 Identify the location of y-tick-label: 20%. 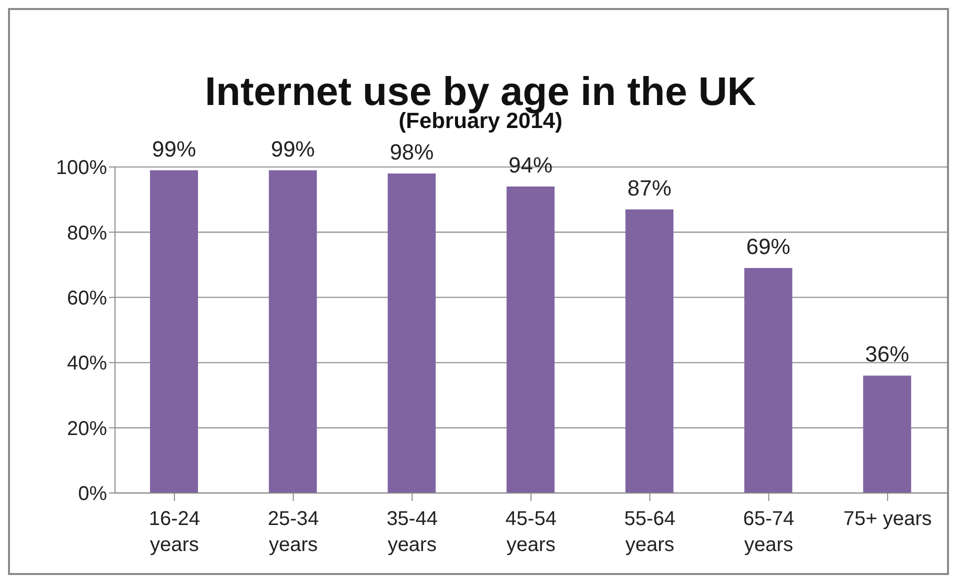
(87, 429).